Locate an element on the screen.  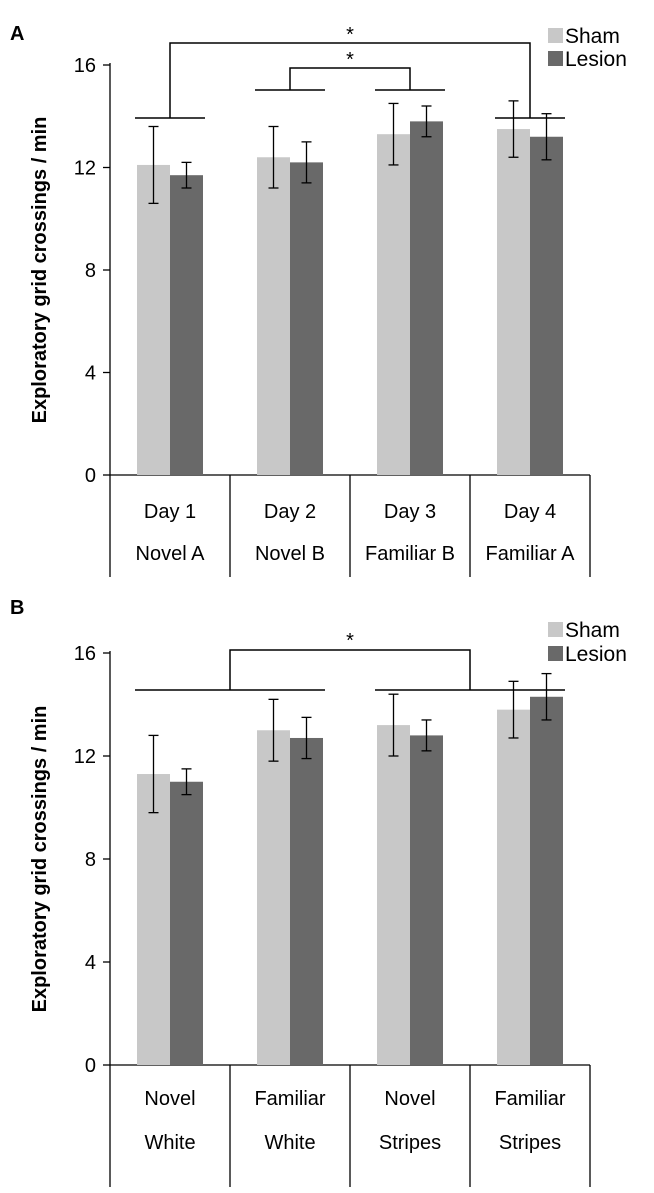
x-category-label: Day 4 is located at coordinates (530, 512).